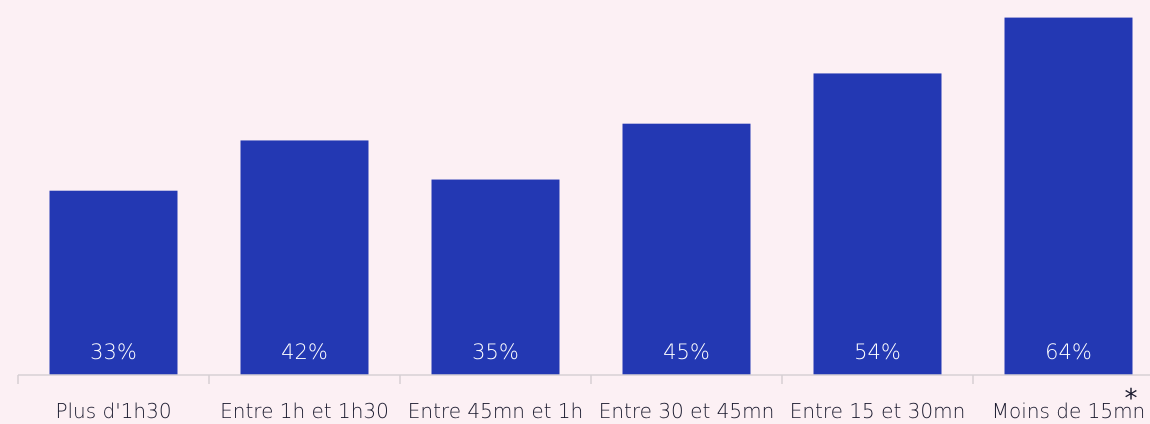 This screenshot has height=424, width=1150. What do you see at coordinates (878, 411) in the screenshot?
I see `x-tick-label: Entre 15 et 30mn` at bounding box center [878, 411].